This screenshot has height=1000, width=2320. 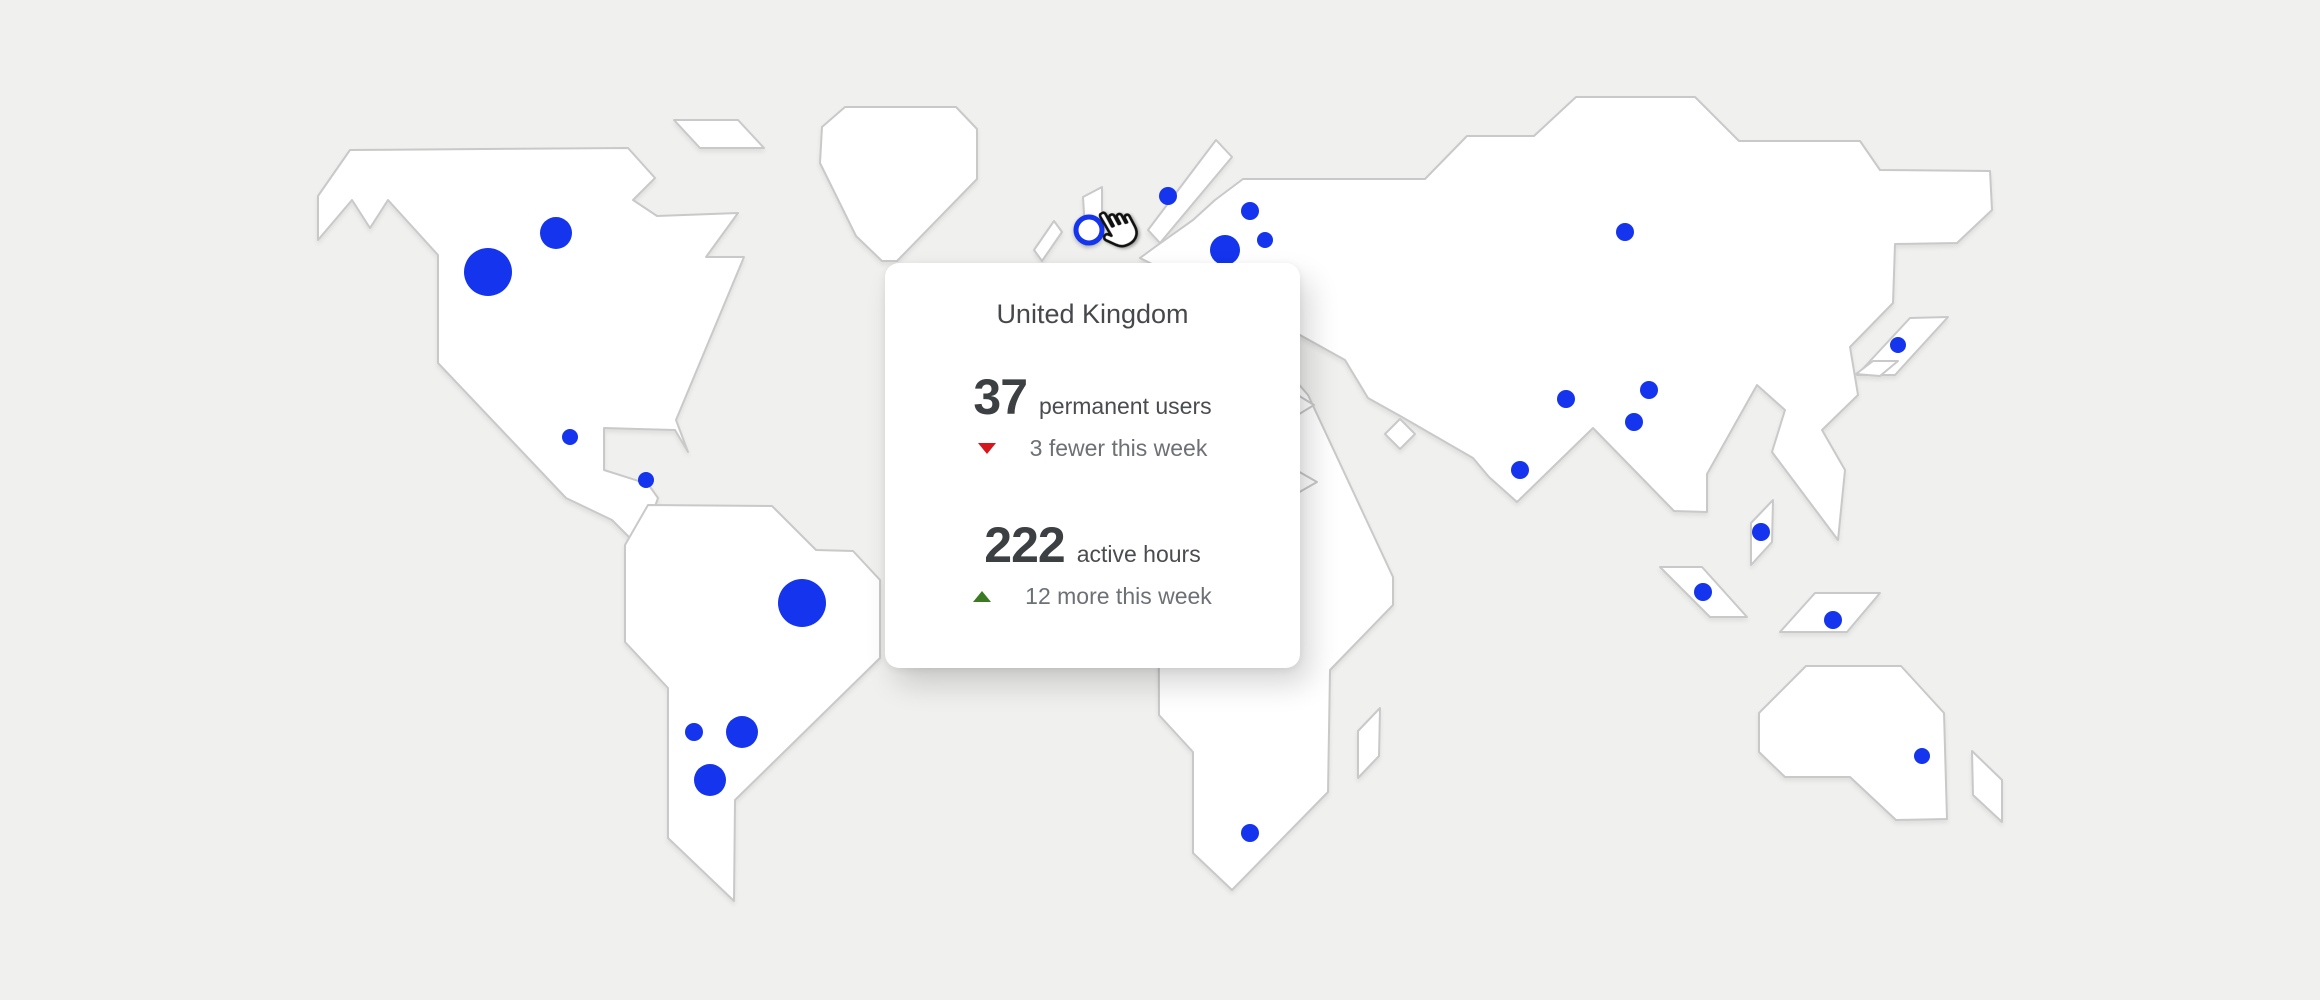 I want to click on stat-permanent-users: 37 permanent users, so click(x=1092, y=397).